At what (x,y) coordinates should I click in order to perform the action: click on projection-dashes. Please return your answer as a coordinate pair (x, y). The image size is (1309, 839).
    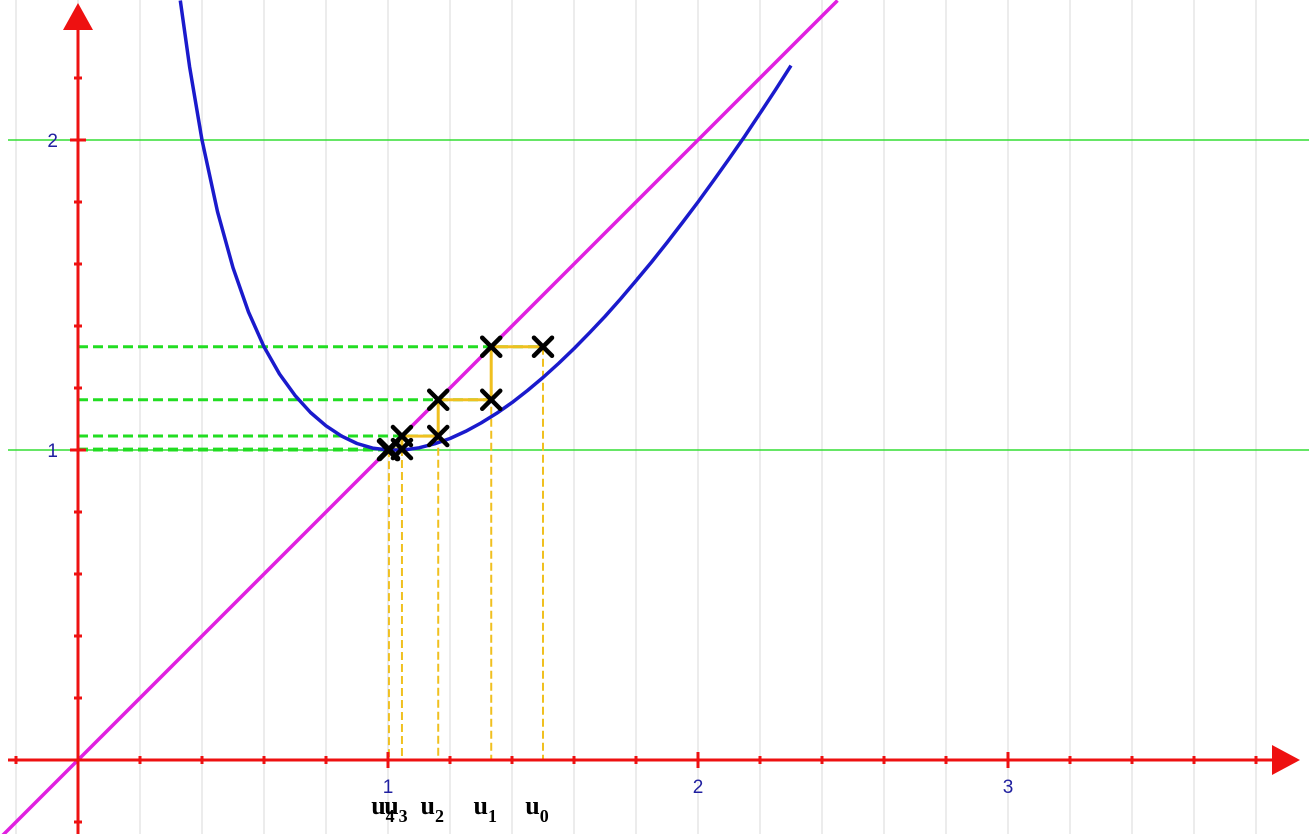
    Looking at the image, I should click on (310, 398).